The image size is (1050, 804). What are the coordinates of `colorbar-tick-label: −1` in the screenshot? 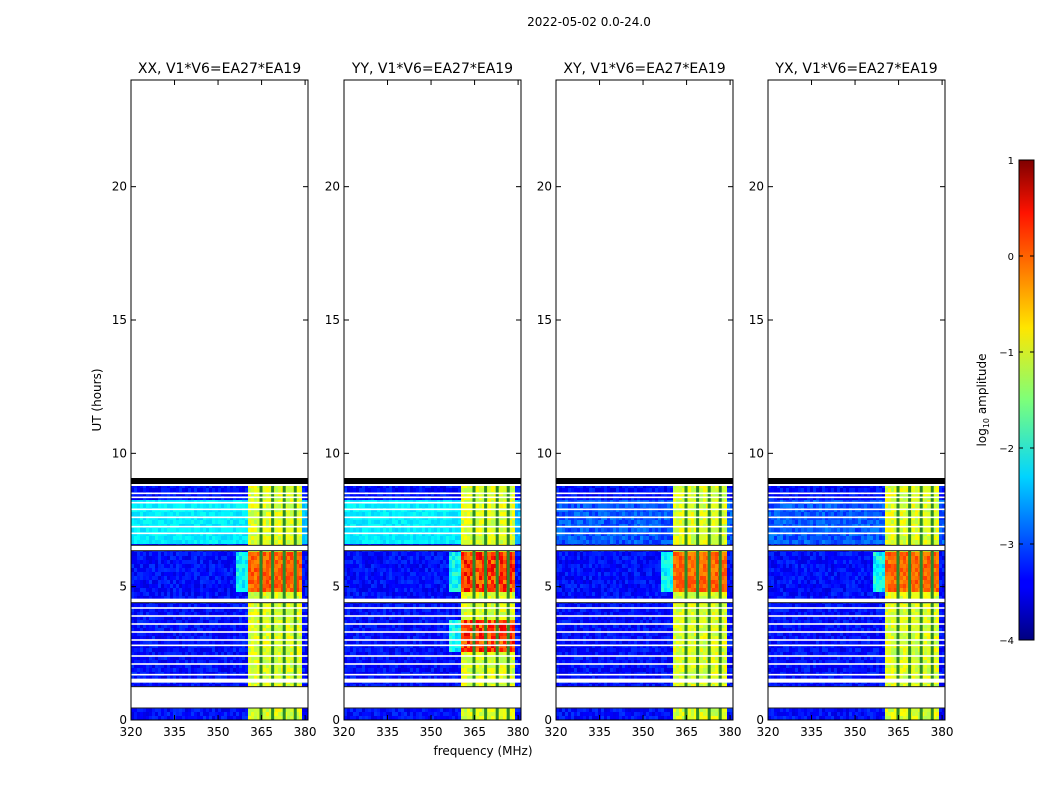 It's located at (1006, 353).